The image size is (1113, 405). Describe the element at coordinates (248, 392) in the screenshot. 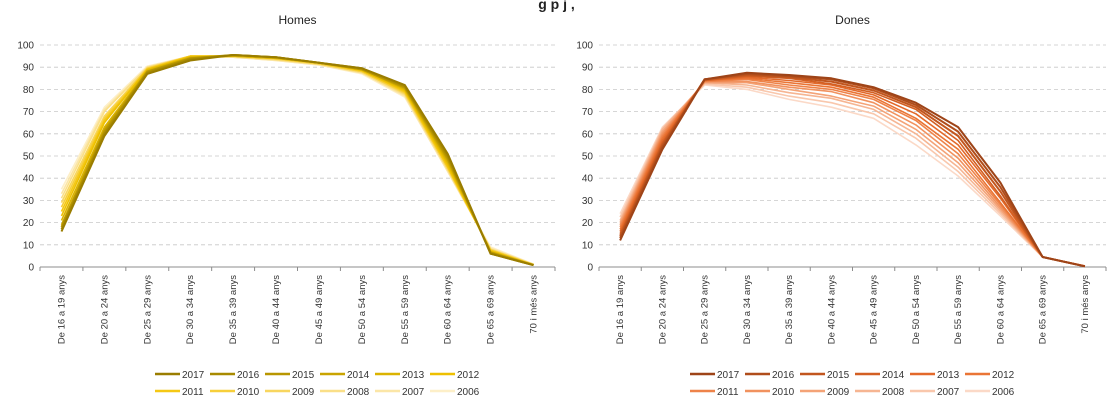

I see `chart-1-legend-label-2010: 2010` at that location.